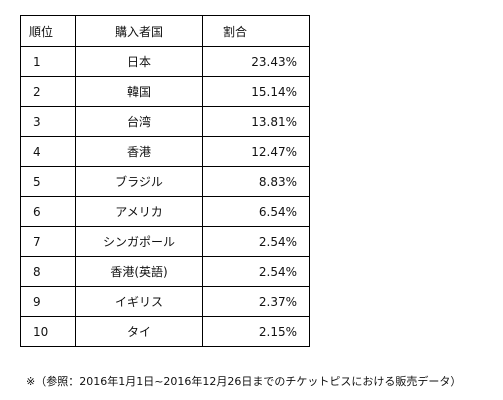 Image resolution: width=503 pixels, height=400 pixels. I want to click on country-cell: ブラジル, so click(139, 181).